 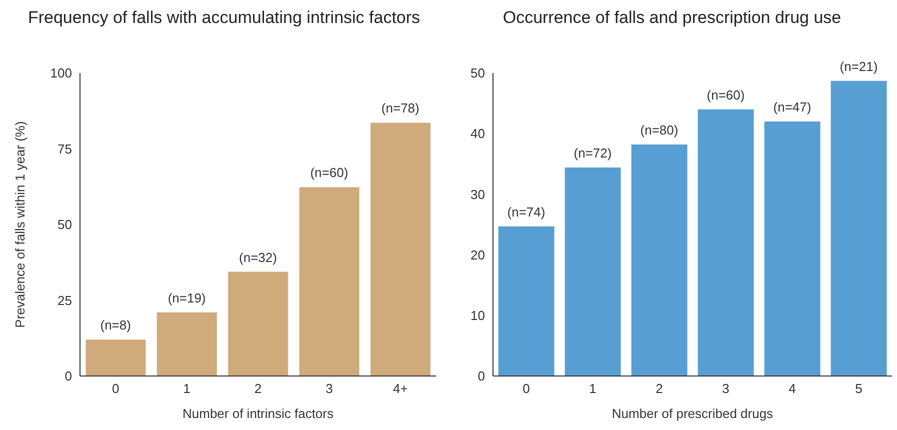 What do you see at coordinates (526, 212) in the screenshot?
I see `annotation: (n=74)` at bounding box center [526, 212].